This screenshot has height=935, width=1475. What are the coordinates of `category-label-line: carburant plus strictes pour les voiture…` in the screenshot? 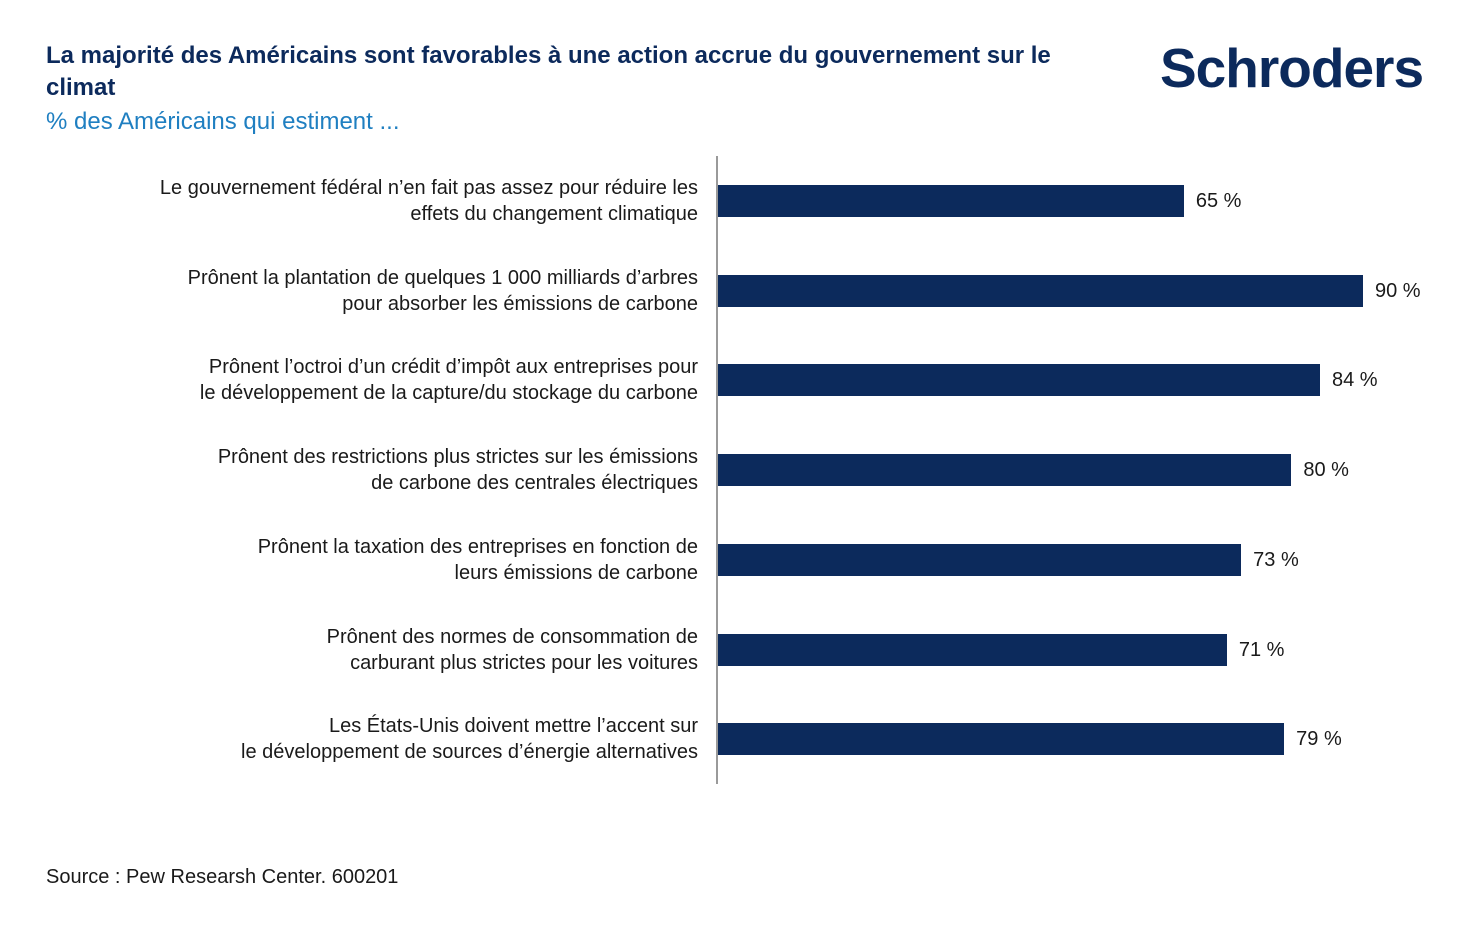 It's located at (524, 662).